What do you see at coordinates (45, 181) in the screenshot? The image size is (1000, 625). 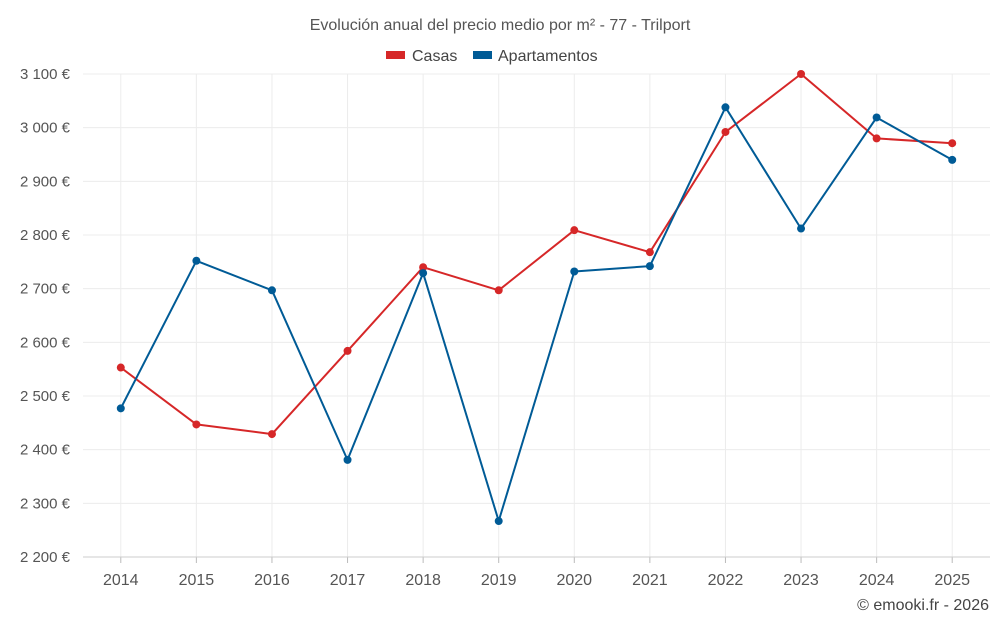 I see `y-tick-label: 2 900 €` at bounding box center [45, 181].